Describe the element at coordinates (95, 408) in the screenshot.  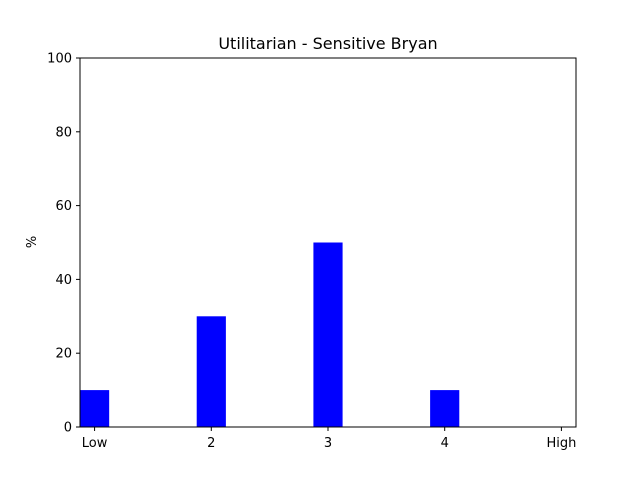
I see `bar-low` at that location.